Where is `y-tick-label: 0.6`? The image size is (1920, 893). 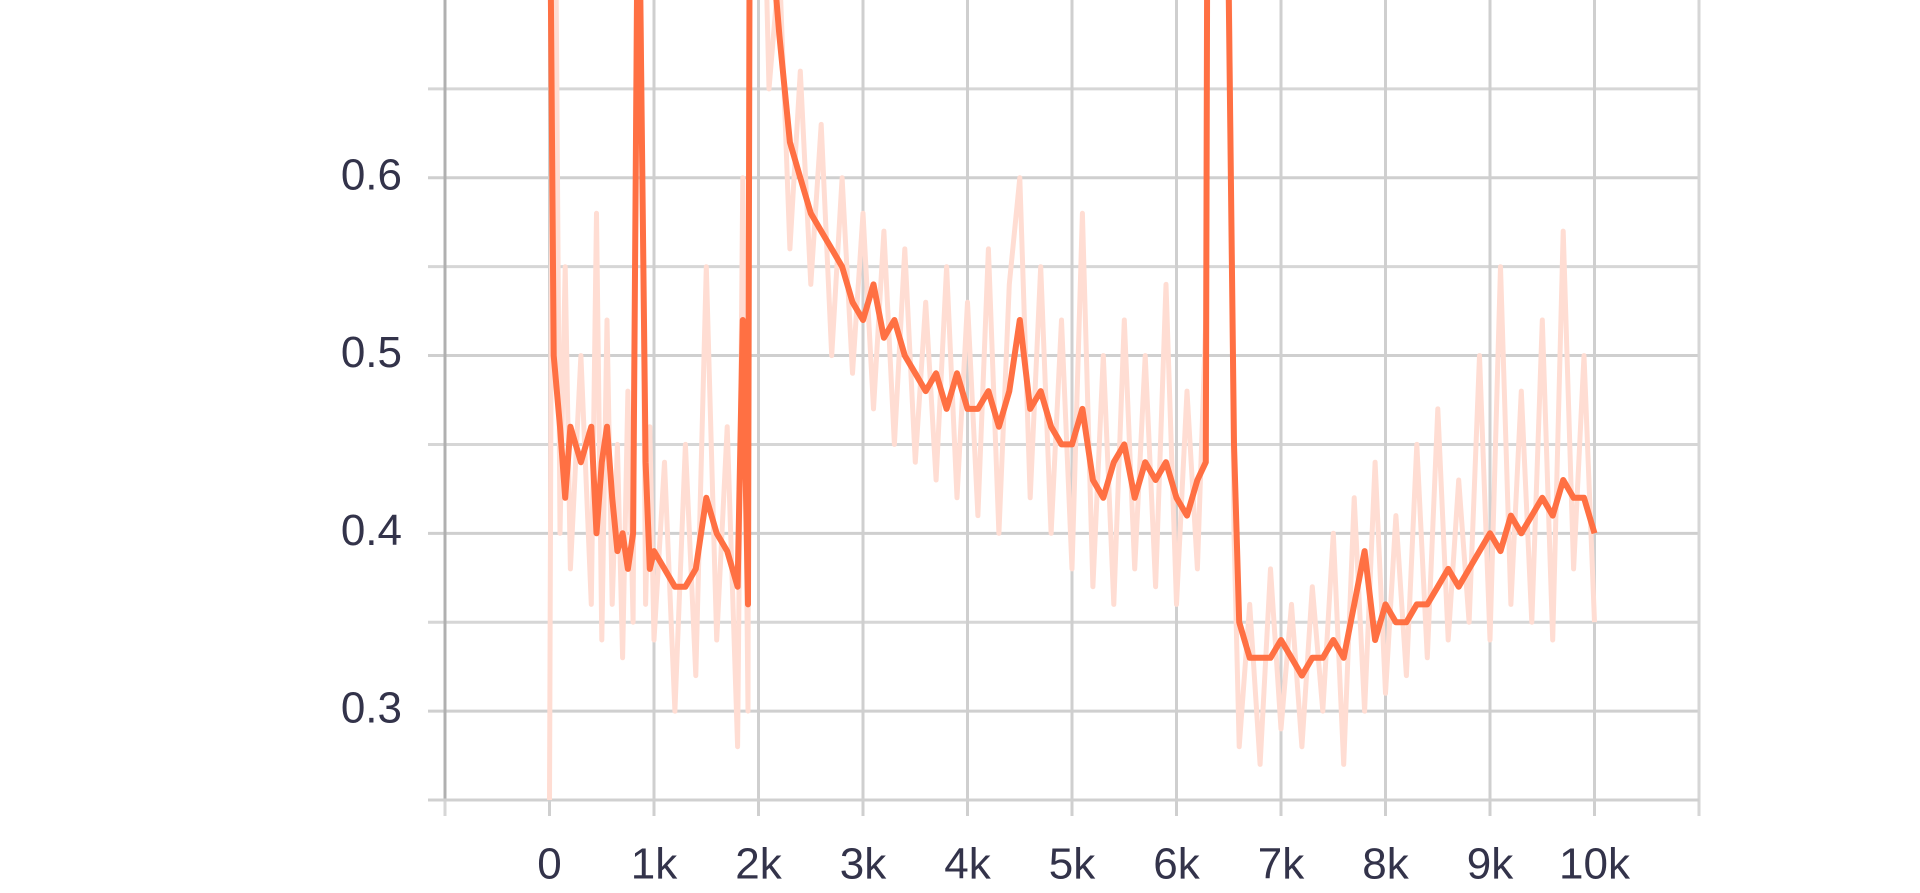
y-tick-label: 0.6 is located at coordinates (371, 174).